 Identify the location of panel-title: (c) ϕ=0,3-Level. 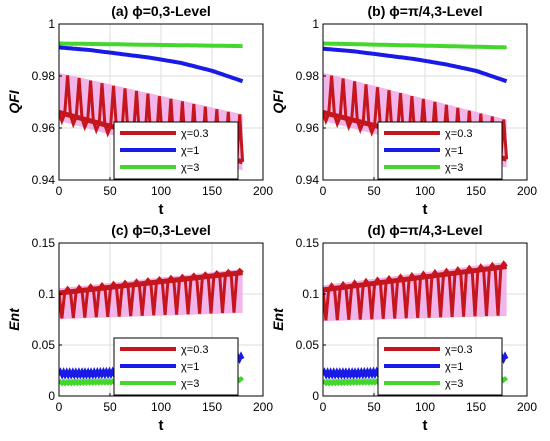
(161, 230).